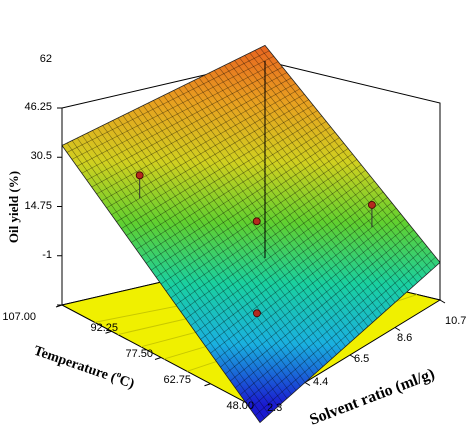 This screenshot has width=474, height=432. I want to click on z-axis-title: Oil yield (%), so click(13, 207).